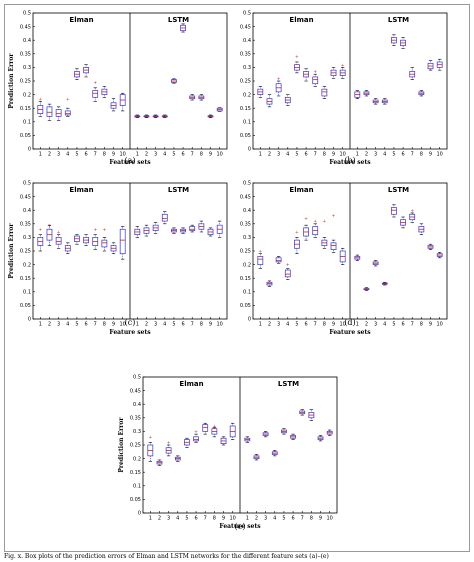 The width and height of the screenshot is (474, 562). I want to click on box-elman-4: +, so click(287, 271).